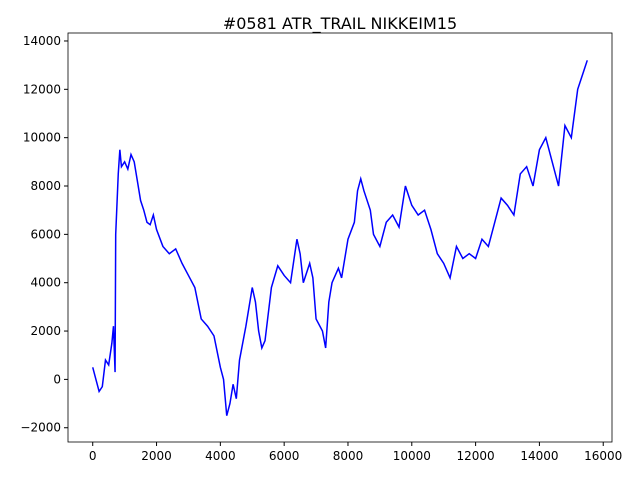 This screenshot has width=640, height=484. What do you see at coordinates (348, 456) in the screenshot?
I see `x-tick-label: 8000` at bounding box center [348, 456].